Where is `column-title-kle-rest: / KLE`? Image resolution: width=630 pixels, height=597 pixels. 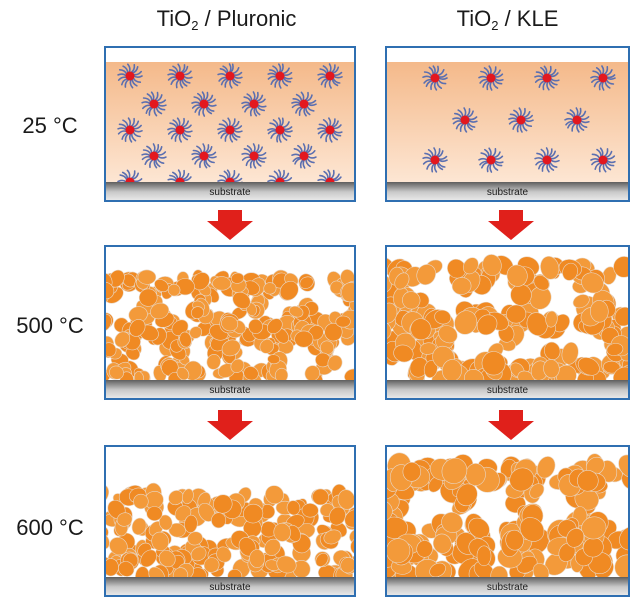 column-title-kle-rest: / KLE is located at coordinates (528, 18).